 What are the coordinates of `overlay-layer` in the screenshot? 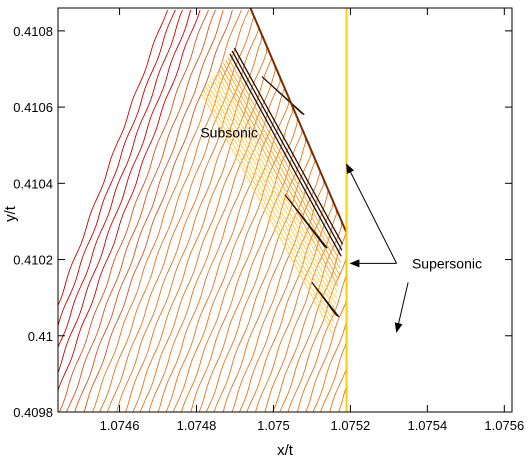 It's located at (377, 210).